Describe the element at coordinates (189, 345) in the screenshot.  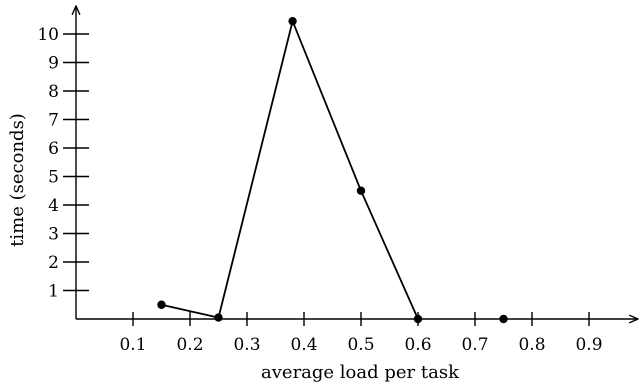
I see `x-tick-label: 0.2` at that location.